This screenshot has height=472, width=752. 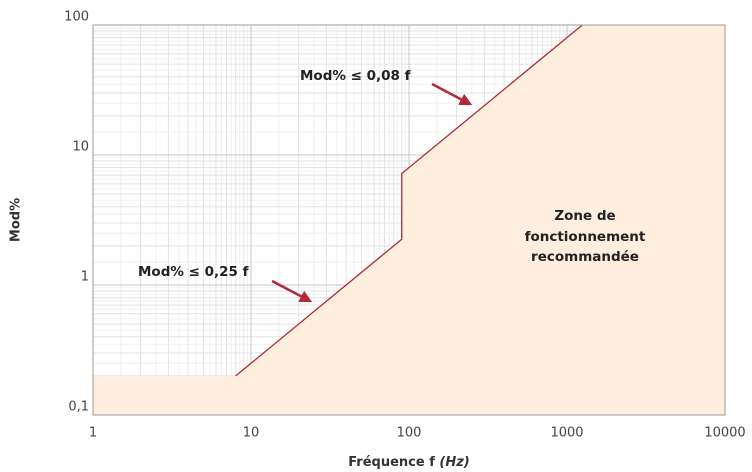 What do you see at coordinates (724, 433) in the screenshot?
I see `x-tick-label: 10000` at bounding box center [724, 433].